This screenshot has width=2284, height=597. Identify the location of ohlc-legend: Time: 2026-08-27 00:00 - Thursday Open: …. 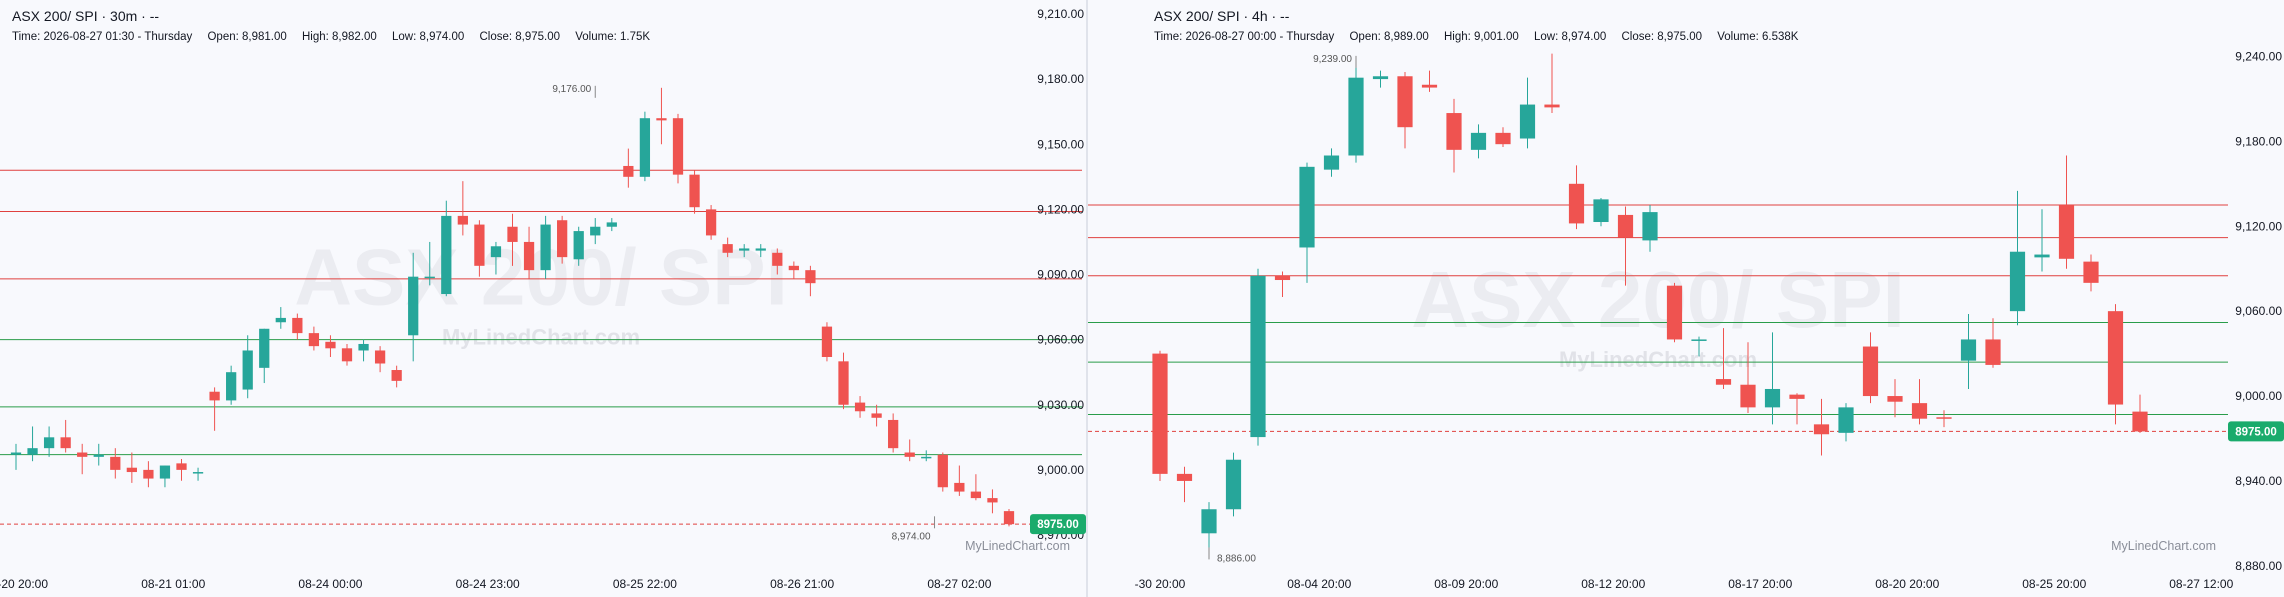
(1482, 37).